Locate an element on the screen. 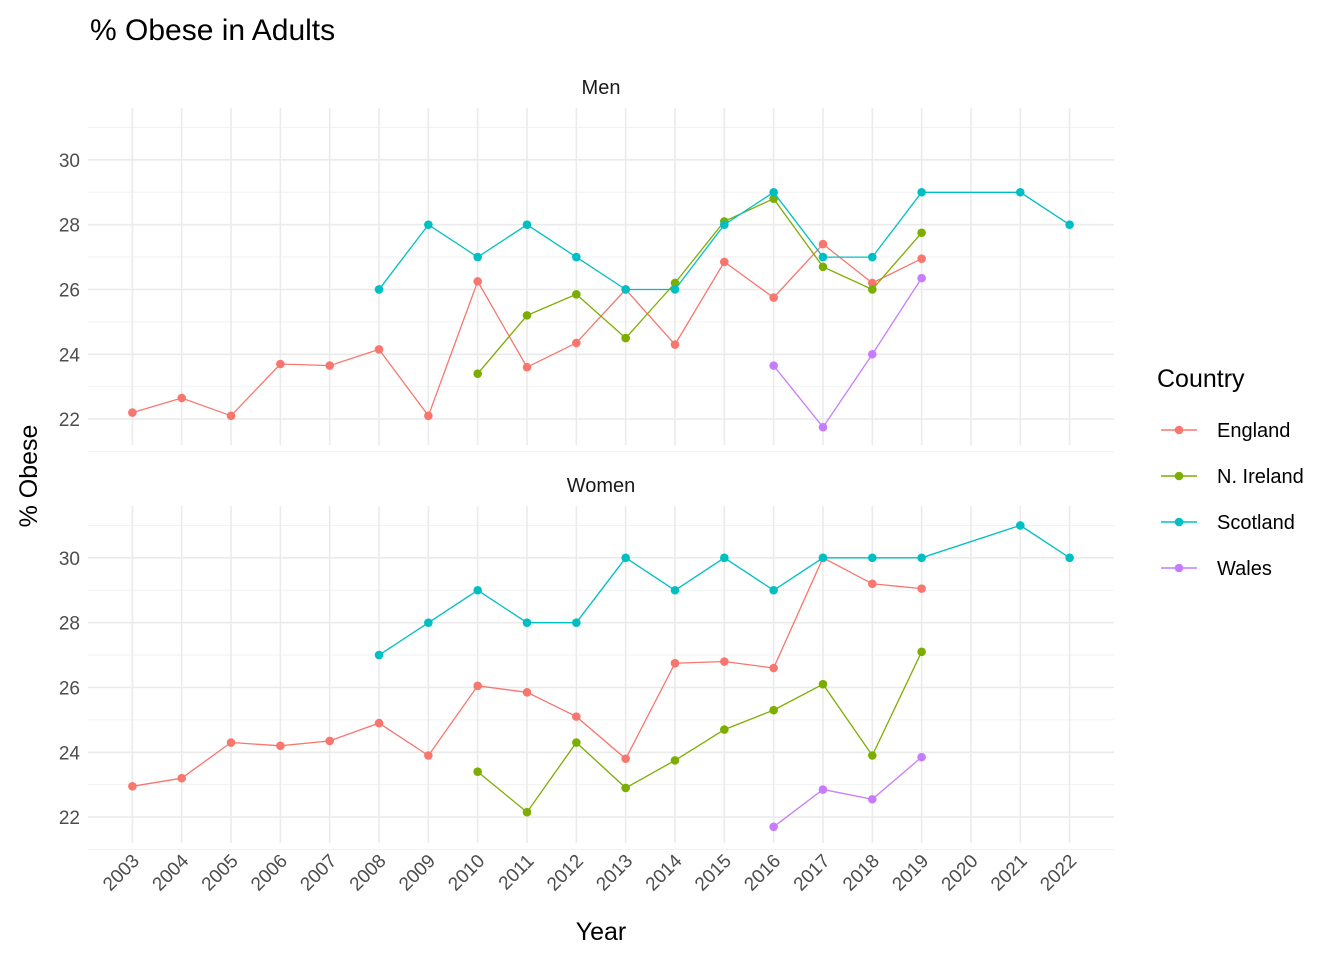  series-scotland is located at coordinates (724, 240).